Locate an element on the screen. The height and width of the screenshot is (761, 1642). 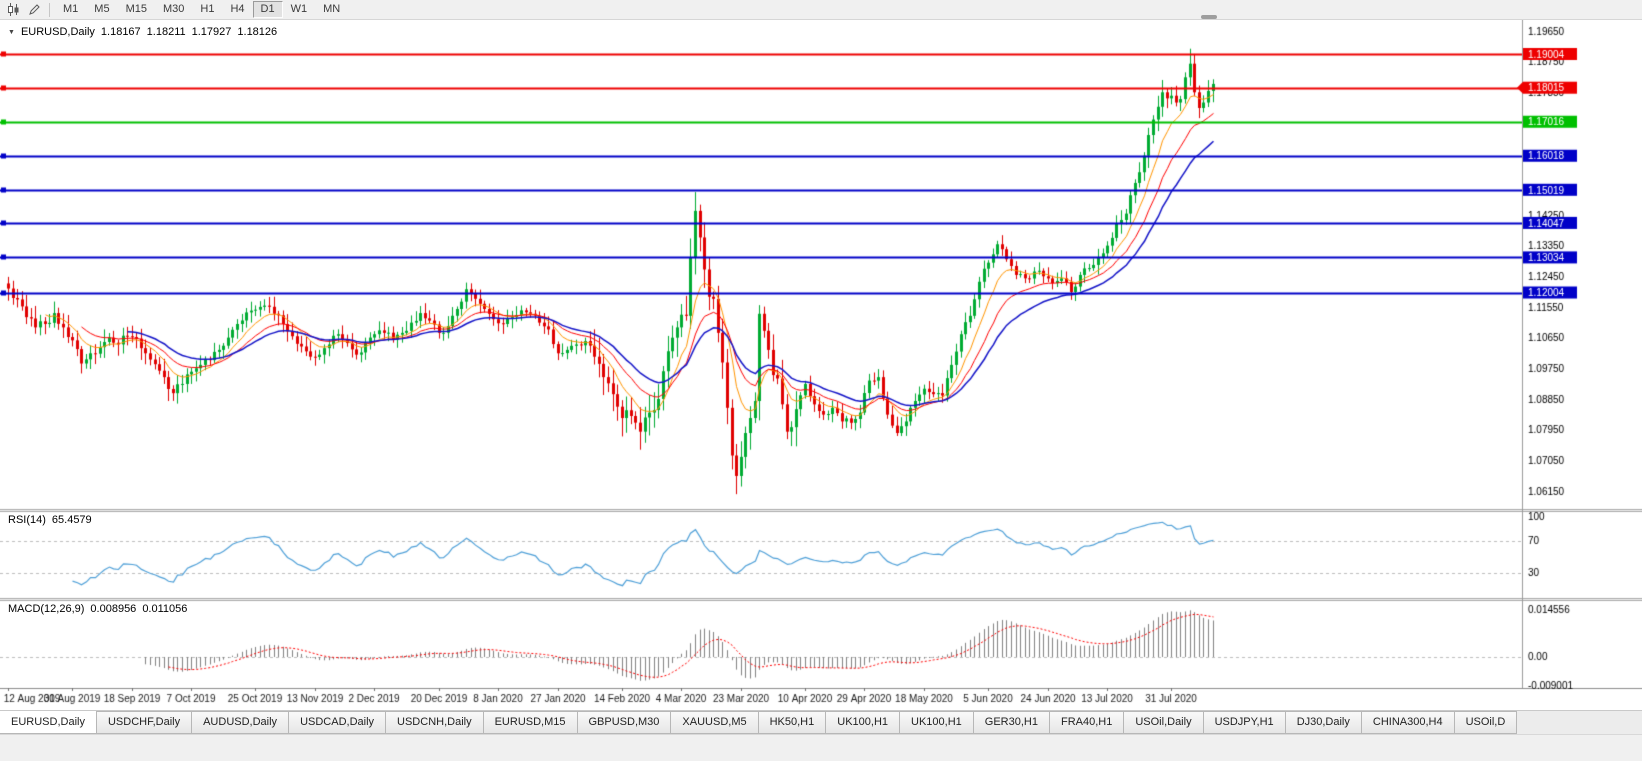
chart-tab-eurusd-m15: EURUSD,M15 is located at coordinates (530, 722).